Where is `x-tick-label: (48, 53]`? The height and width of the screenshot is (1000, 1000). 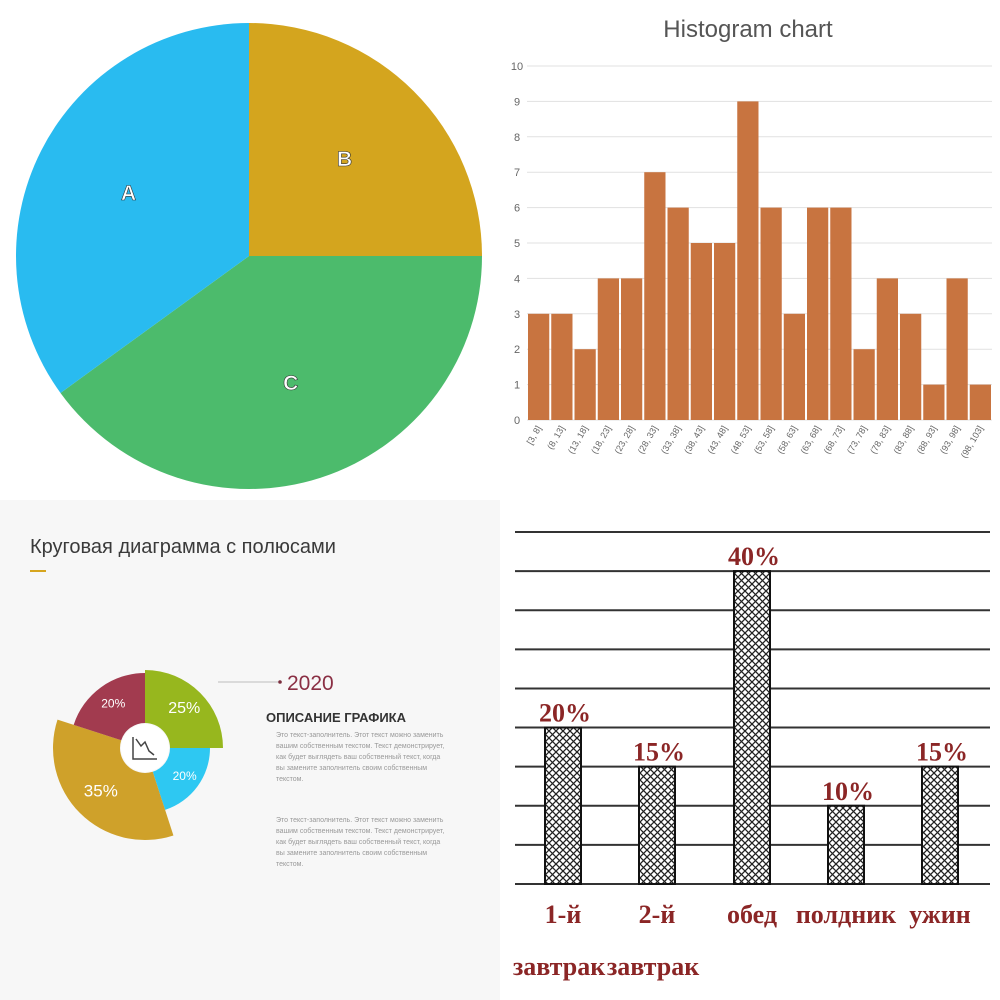 x-tick-label: (48, 53] is located at coordinates (741, 439).